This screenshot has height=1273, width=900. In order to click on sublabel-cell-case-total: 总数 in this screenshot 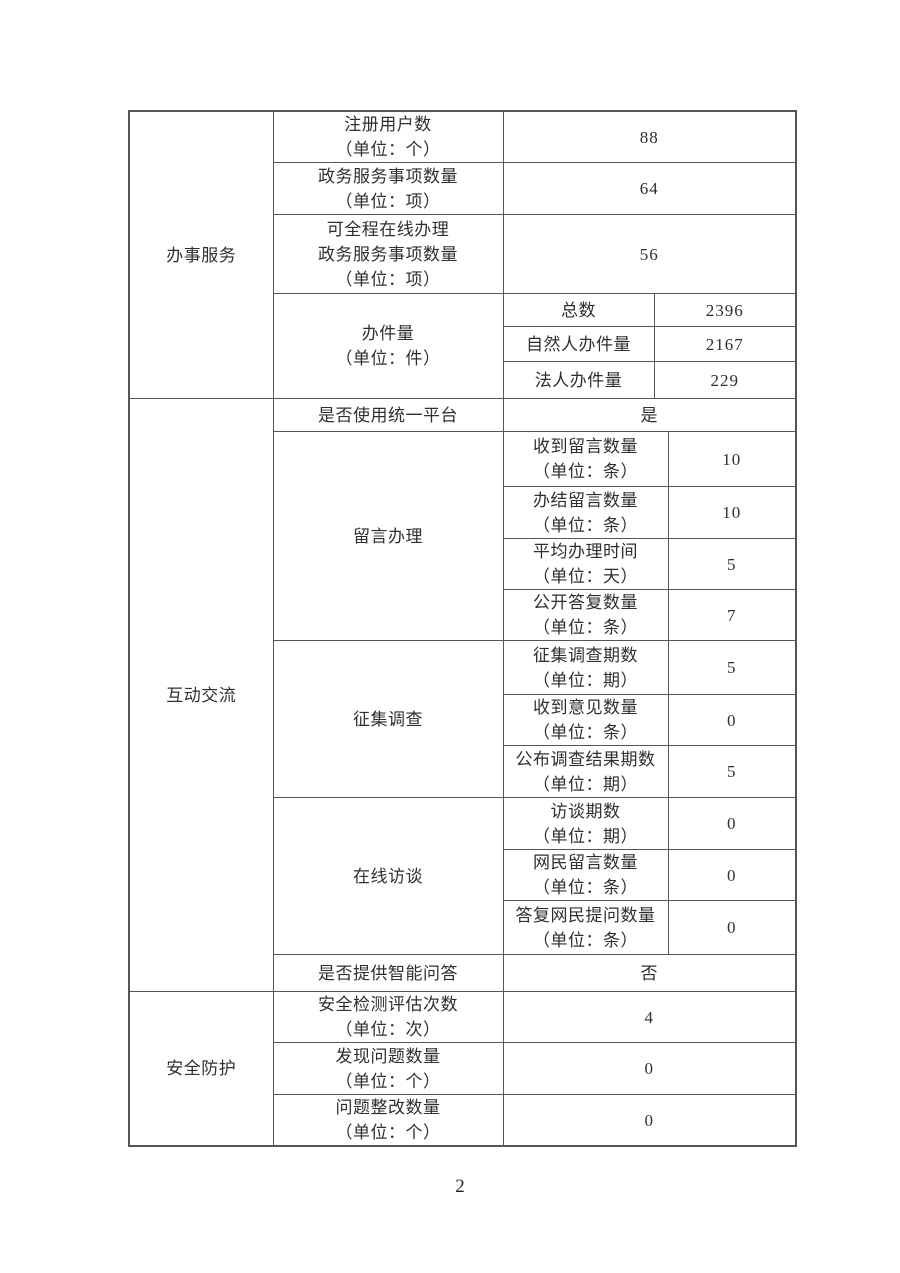, I will do `click(578, 310)`.